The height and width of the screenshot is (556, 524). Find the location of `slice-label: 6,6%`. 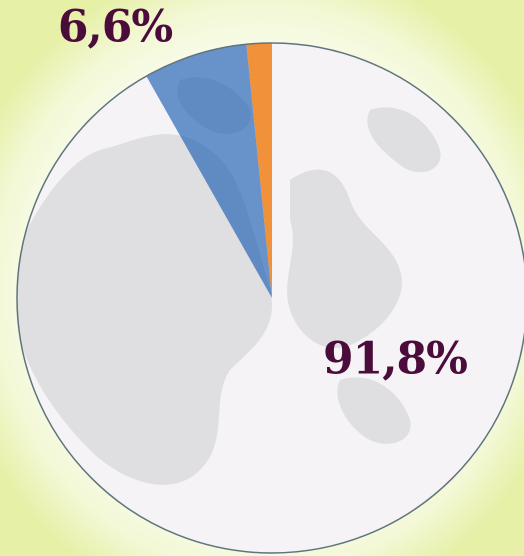

slice-label: 6,6% is located at coordinates (115, 27).